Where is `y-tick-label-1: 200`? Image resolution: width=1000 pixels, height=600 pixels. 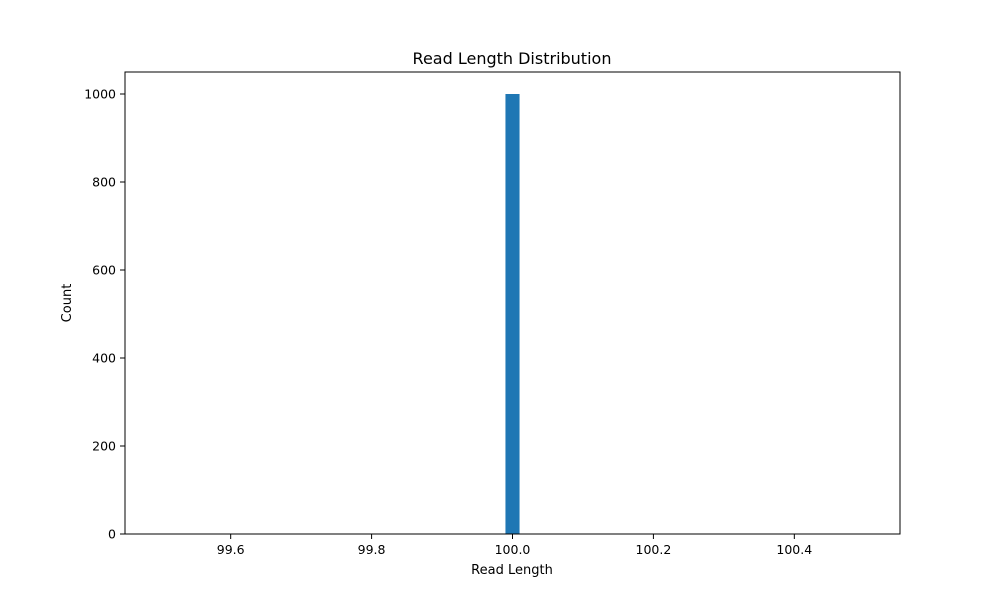 y-tick-label-1: 200 is located at coordinates (104, 446).